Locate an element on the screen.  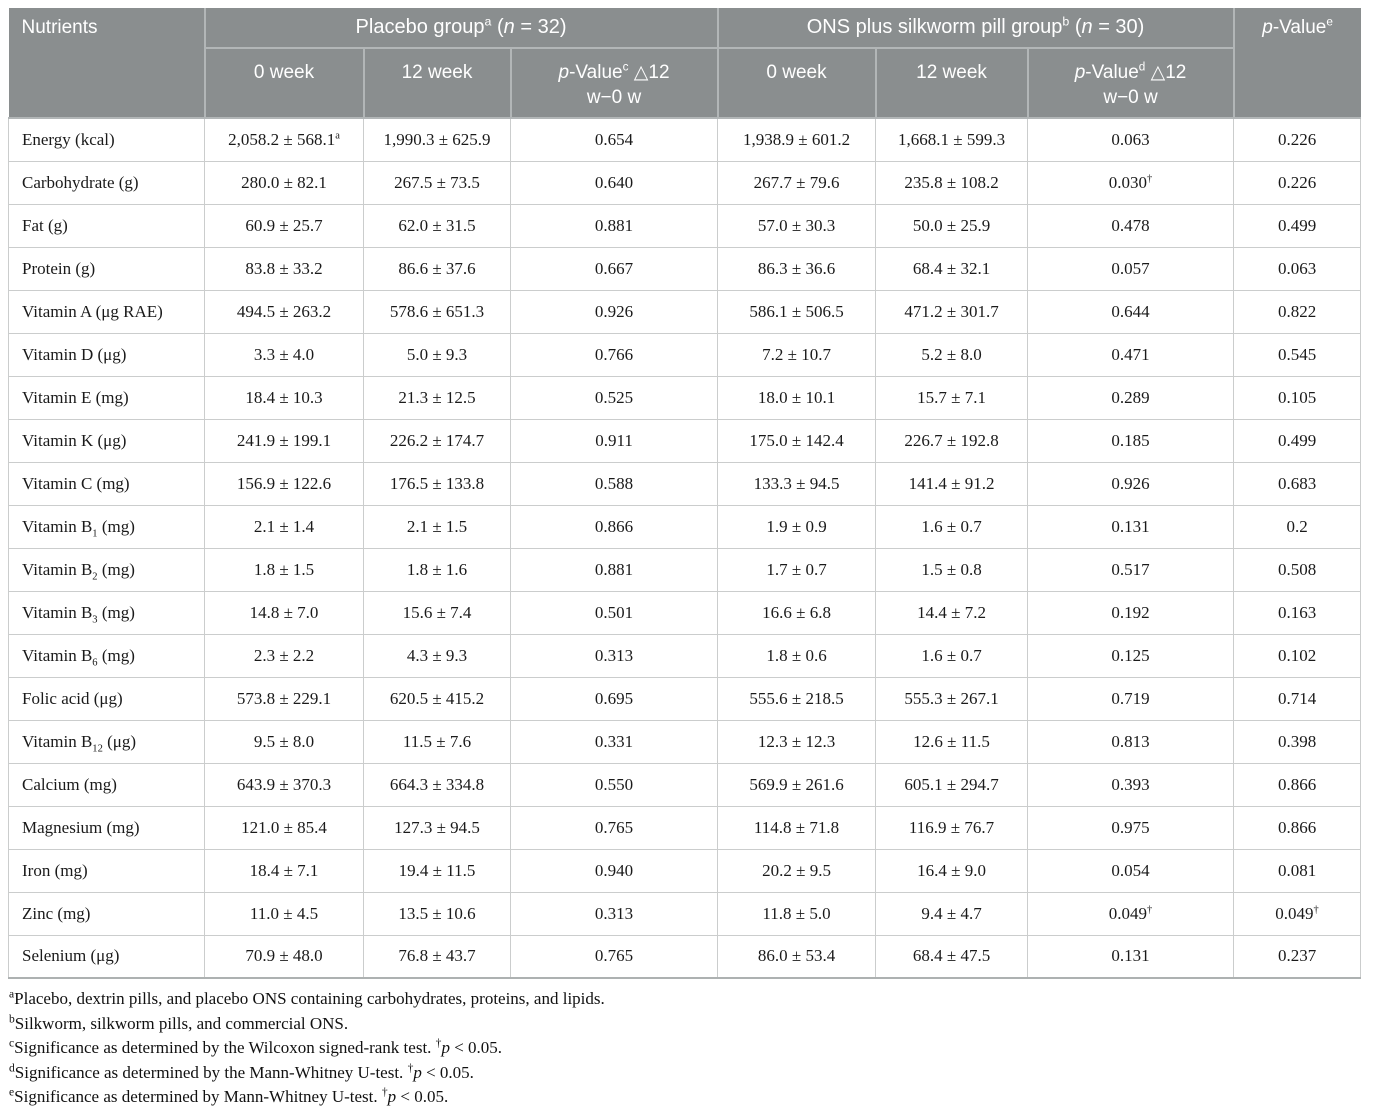
value-cell: 121.0 ± 85.4 is located at coordinates (284, 827).